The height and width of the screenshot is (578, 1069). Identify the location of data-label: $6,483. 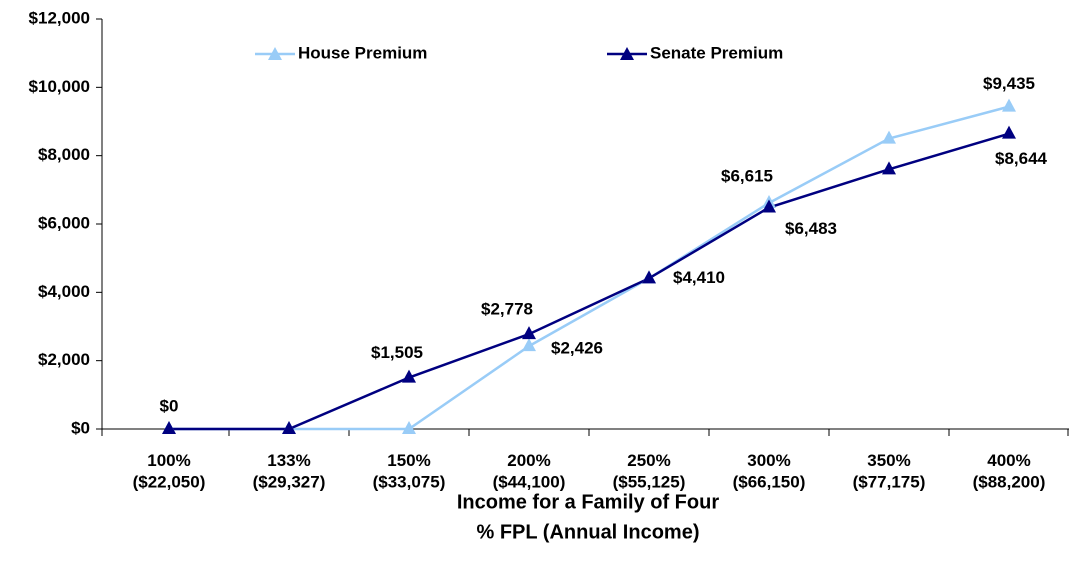
(811, 228).